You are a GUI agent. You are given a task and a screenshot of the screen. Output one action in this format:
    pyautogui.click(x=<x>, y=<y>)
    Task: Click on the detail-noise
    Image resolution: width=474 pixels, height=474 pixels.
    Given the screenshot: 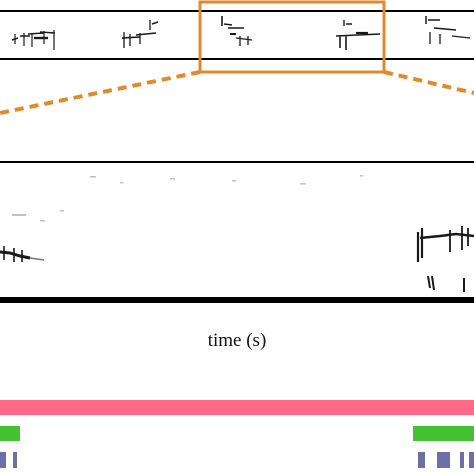 What is the action you would take?
    pyautogui.click(x=187, y=198)
    